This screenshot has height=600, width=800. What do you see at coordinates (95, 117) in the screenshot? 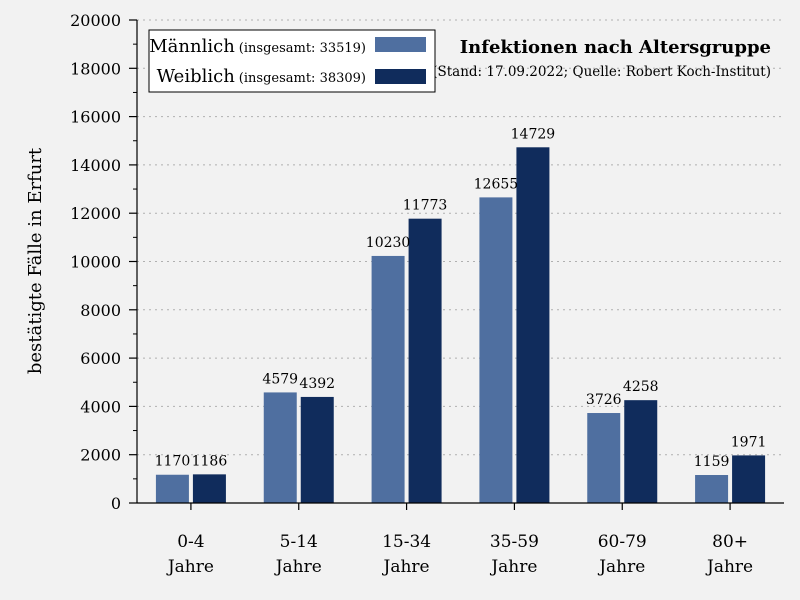
I see `y-tick-label: 16000` at bounding box center [95, 117].